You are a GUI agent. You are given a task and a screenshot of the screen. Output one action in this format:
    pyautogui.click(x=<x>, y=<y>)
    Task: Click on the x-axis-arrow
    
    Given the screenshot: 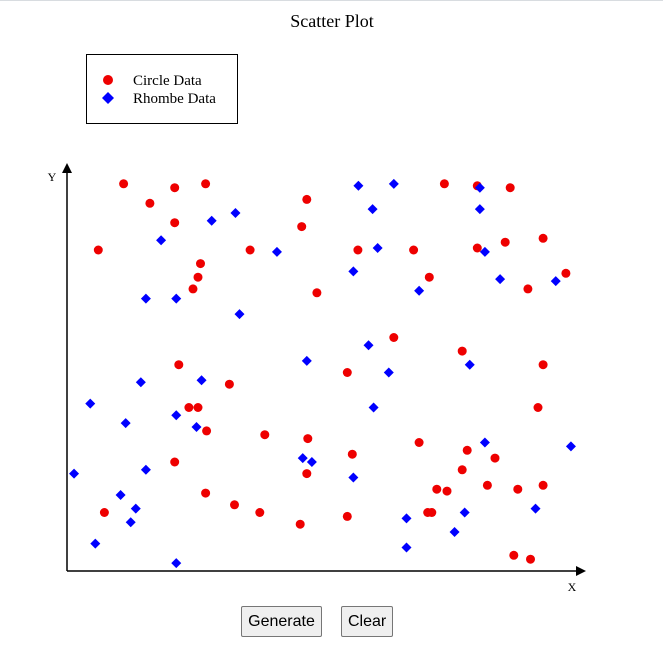 What is the action you would take?
    pyautogui.click(x=581, y=571)
    